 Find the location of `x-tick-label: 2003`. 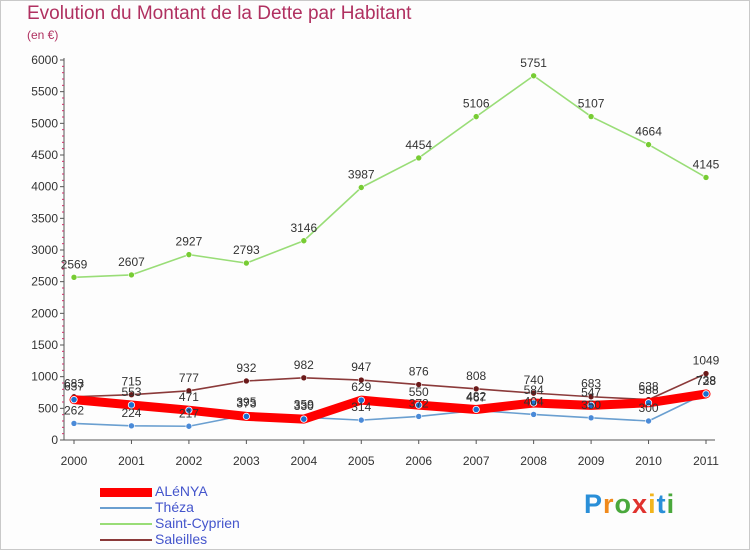

x-tick-label: 2003 is located at coordinates (246, 461).